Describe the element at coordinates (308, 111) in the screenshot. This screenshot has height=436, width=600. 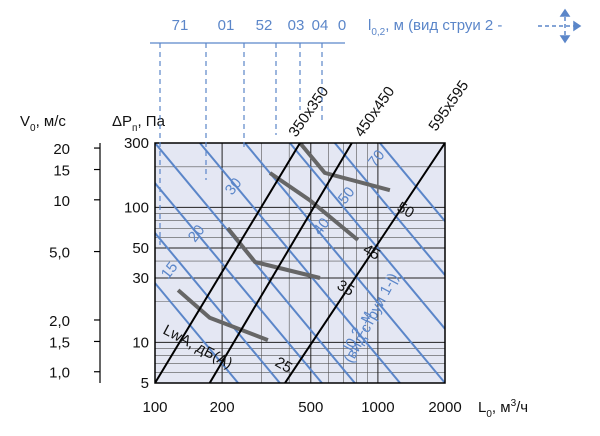
I see `series-label: 350x350` at that location.